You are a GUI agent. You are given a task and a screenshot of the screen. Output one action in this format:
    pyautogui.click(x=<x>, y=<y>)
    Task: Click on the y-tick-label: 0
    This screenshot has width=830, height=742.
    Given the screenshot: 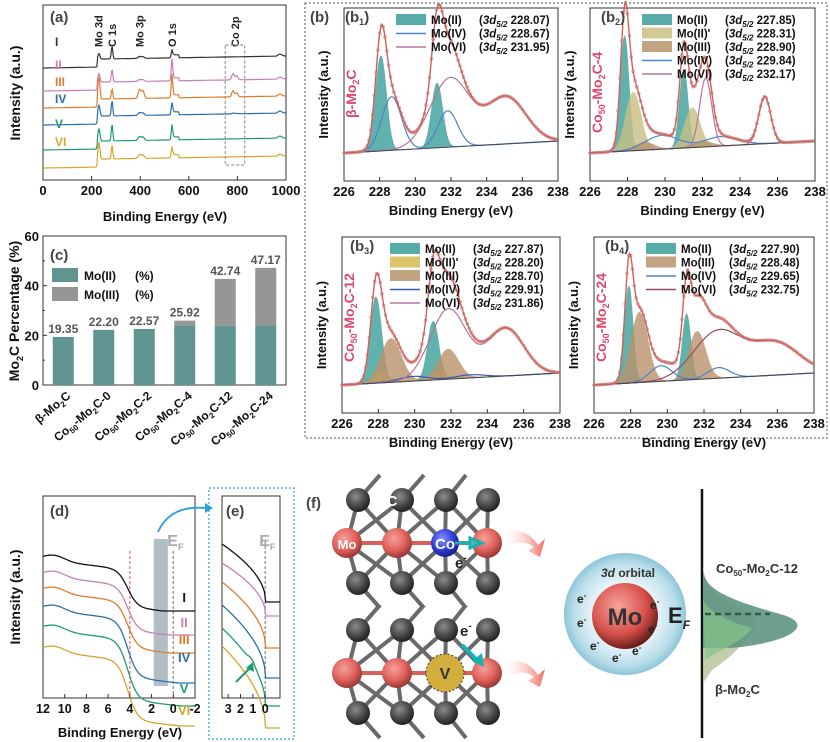 What is the action you would take?
    pyautogui.click(x=35, y=385)
    